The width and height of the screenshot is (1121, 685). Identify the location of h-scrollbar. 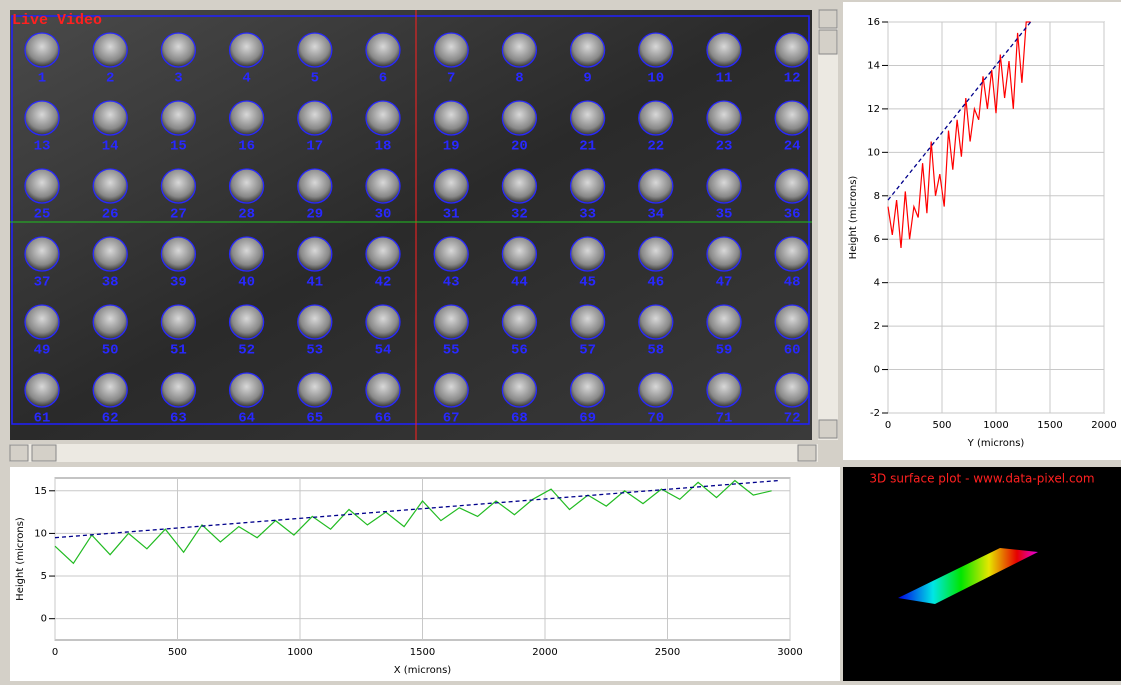
(414, 453).